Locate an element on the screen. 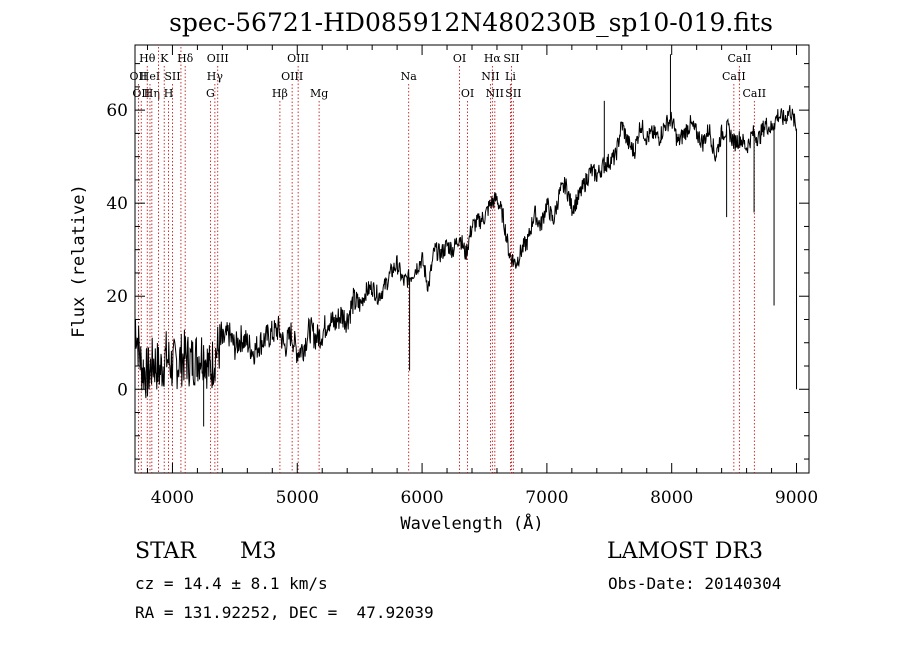 Image resolution: width=900 pixels, height=649 pixels. survey-name: LAMOST DR3 is located at coordinates (685, 551).